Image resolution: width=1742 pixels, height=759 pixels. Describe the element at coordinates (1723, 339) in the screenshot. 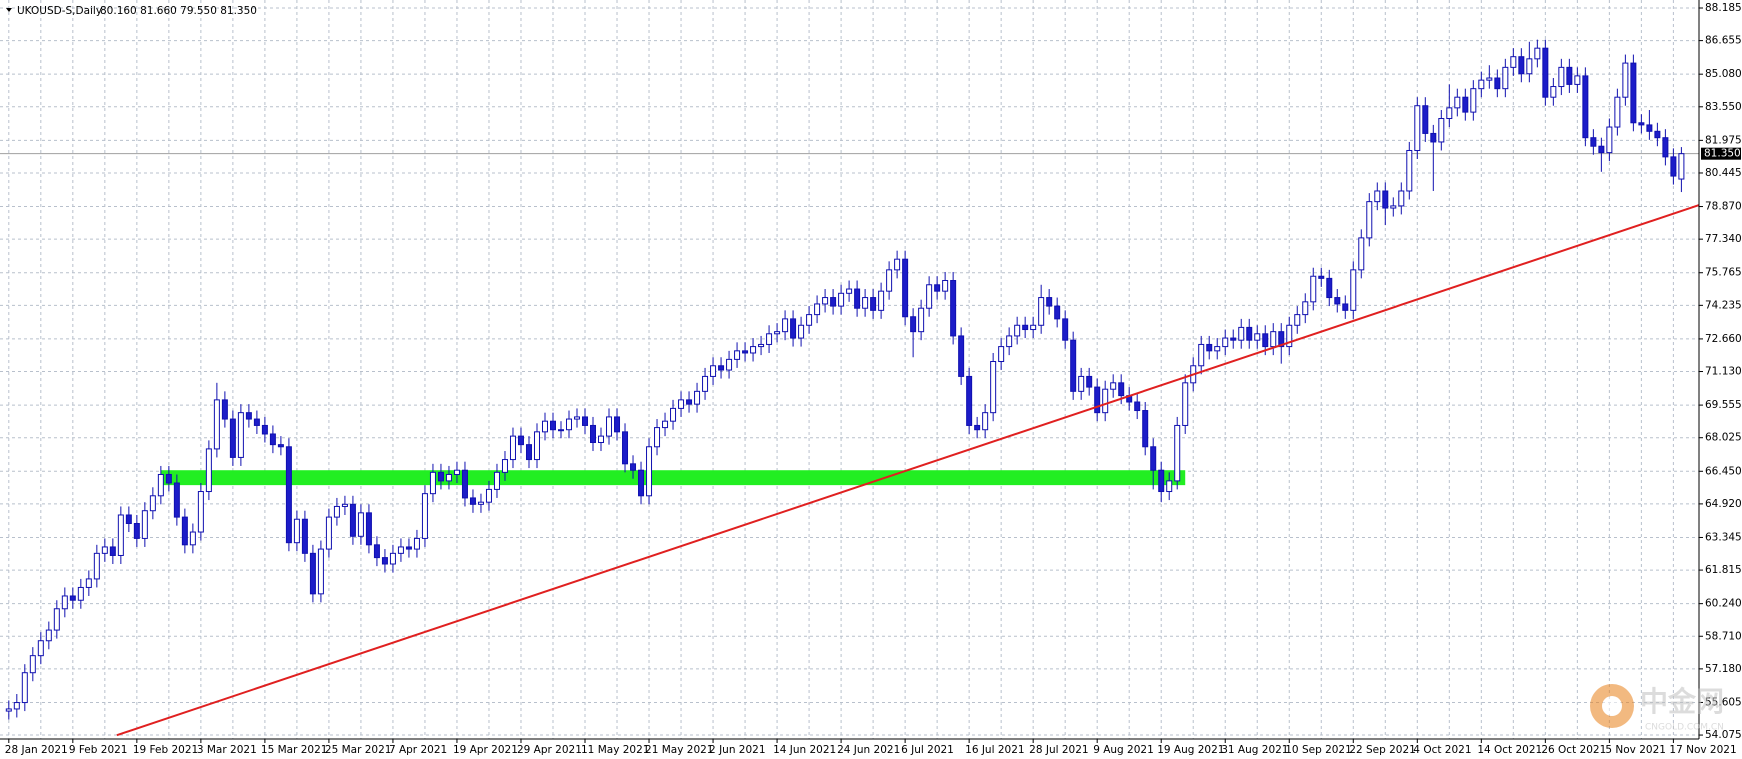

I see `y-tick-label: 72.660` at that location.